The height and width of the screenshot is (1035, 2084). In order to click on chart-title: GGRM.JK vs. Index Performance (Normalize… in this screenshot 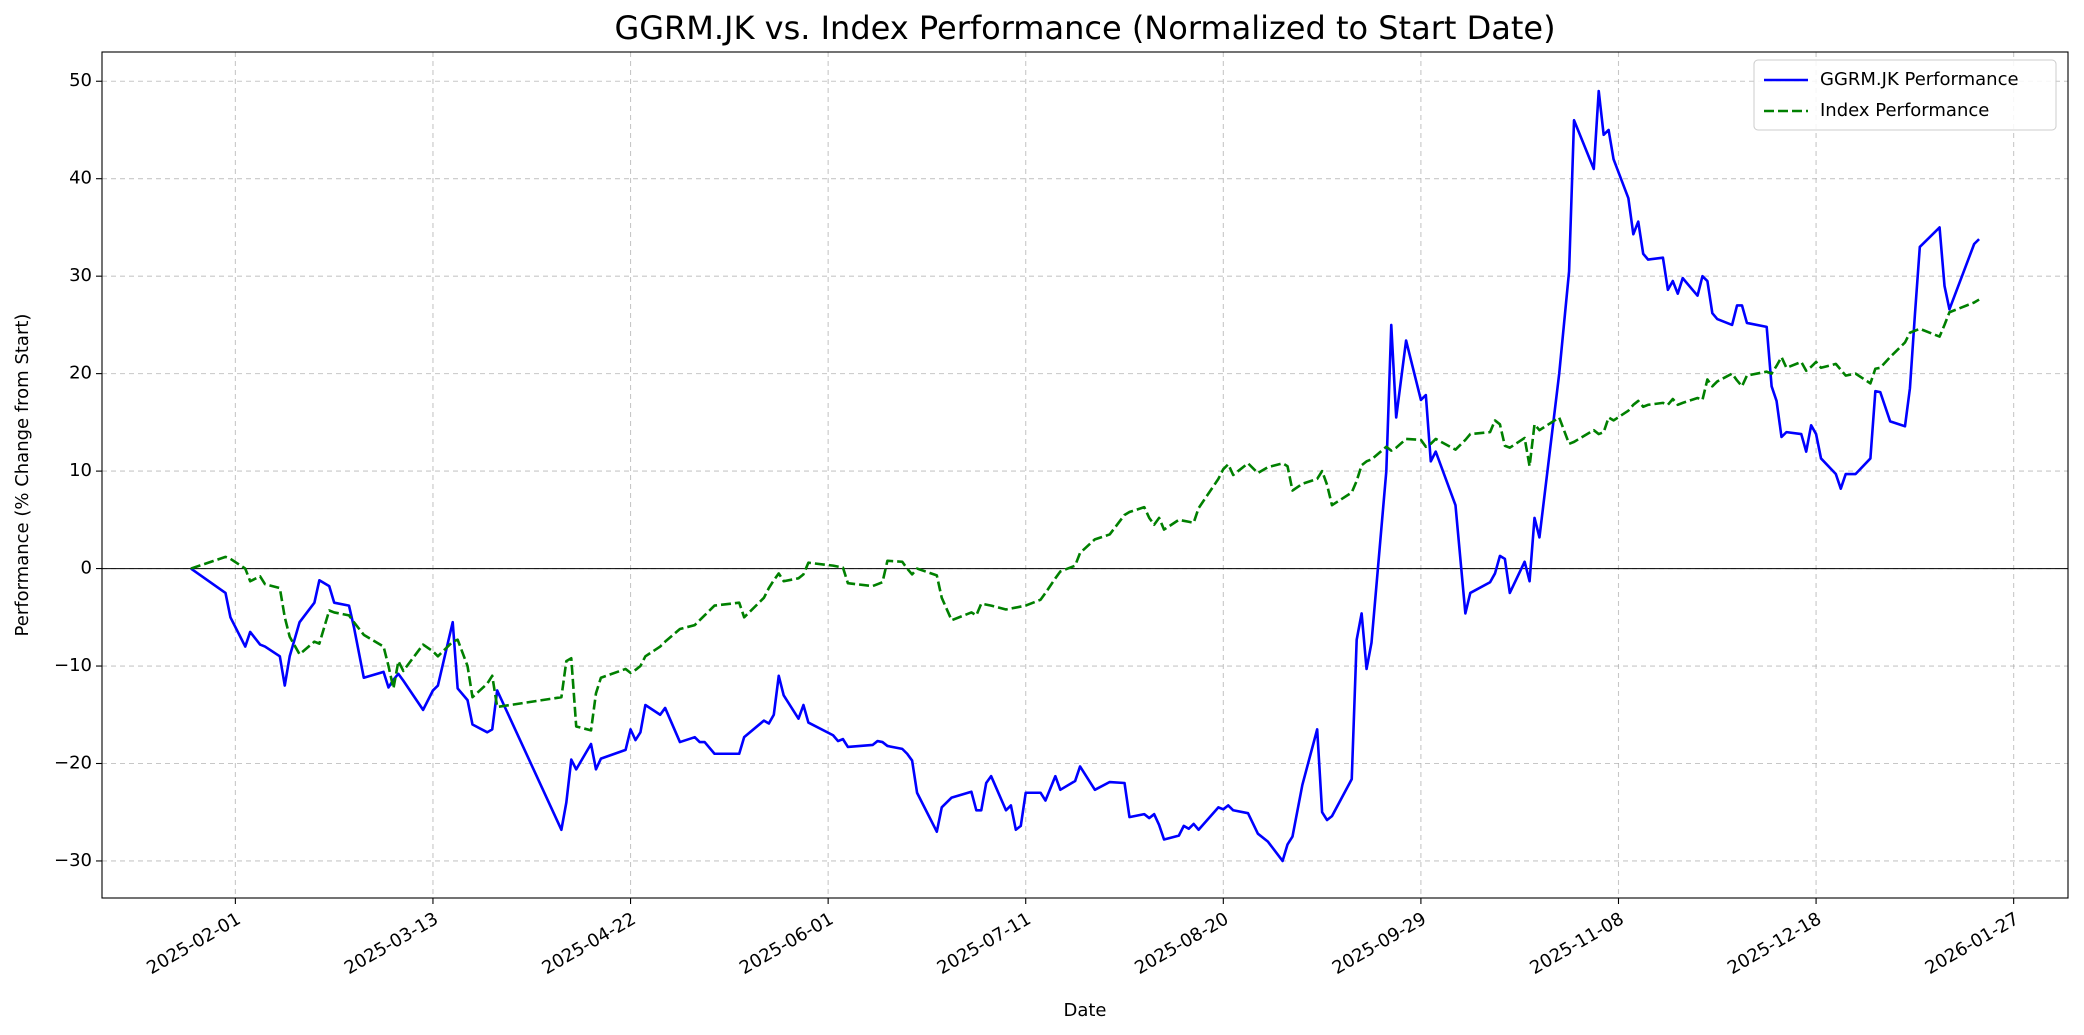, I will do `click(1084, 28)`.